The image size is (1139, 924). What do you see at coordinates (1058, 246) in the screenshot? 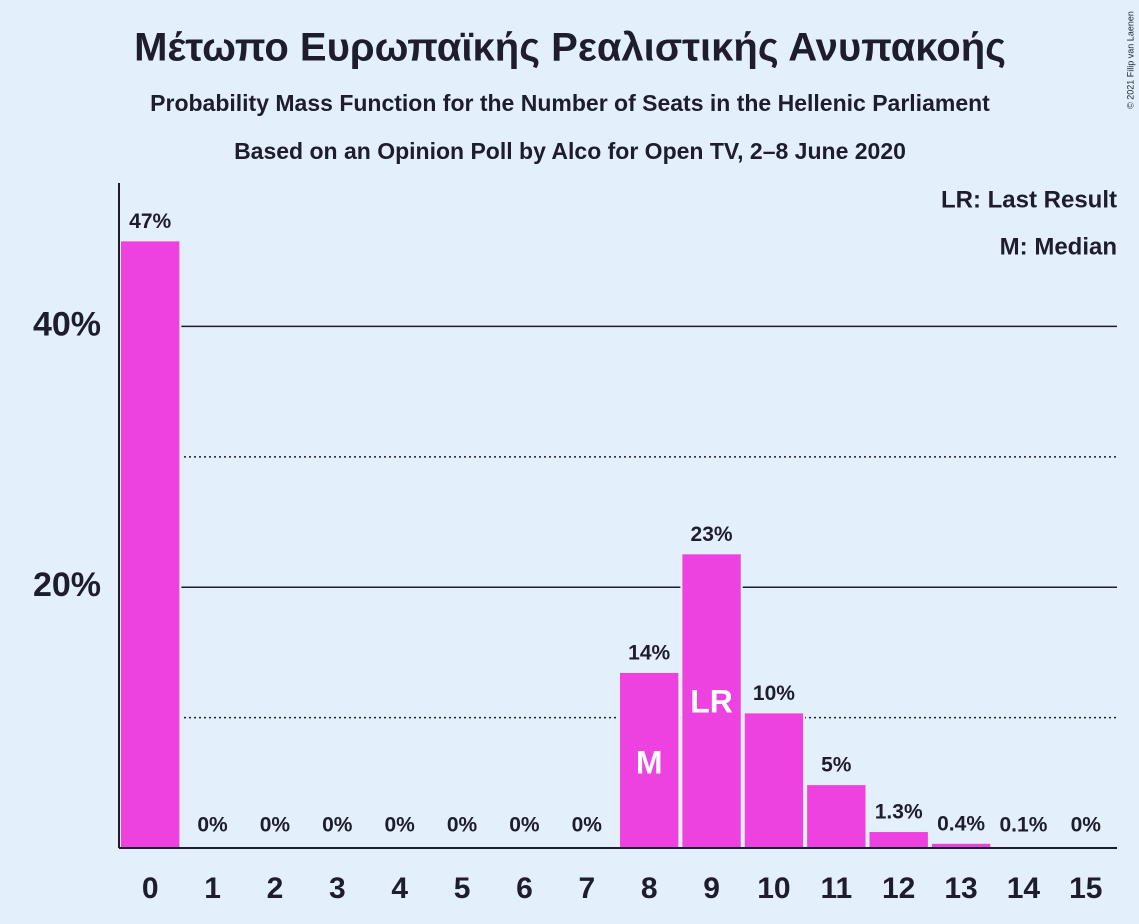
I see `legend-entry: M: Median` at bounding box center [1058, 246].